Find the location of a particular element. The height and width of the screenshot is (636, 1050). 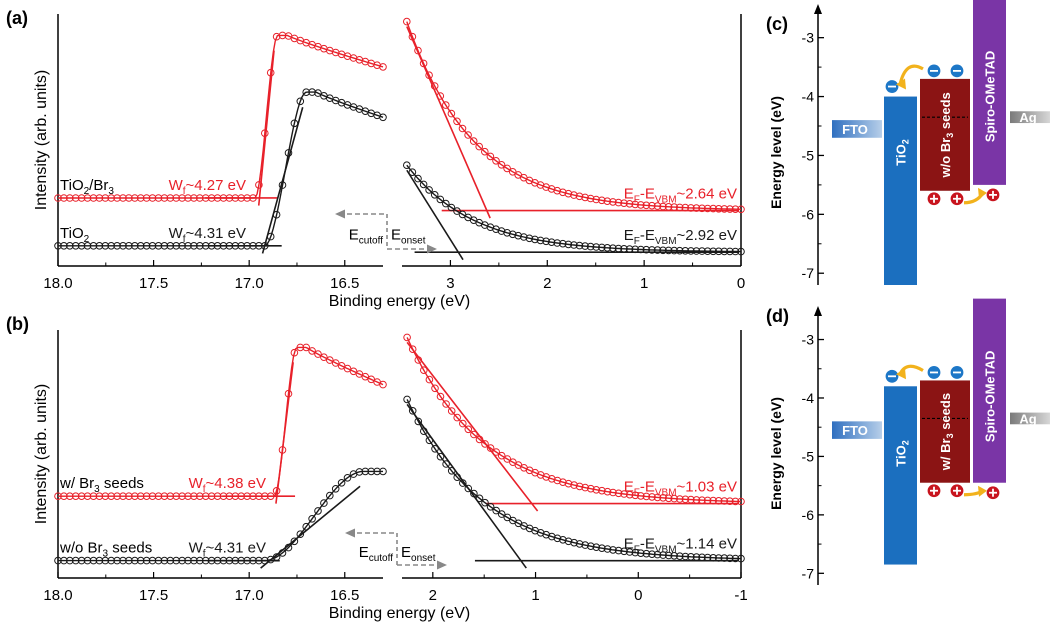

energy-level-spiro is located at coordinates (989, 92).